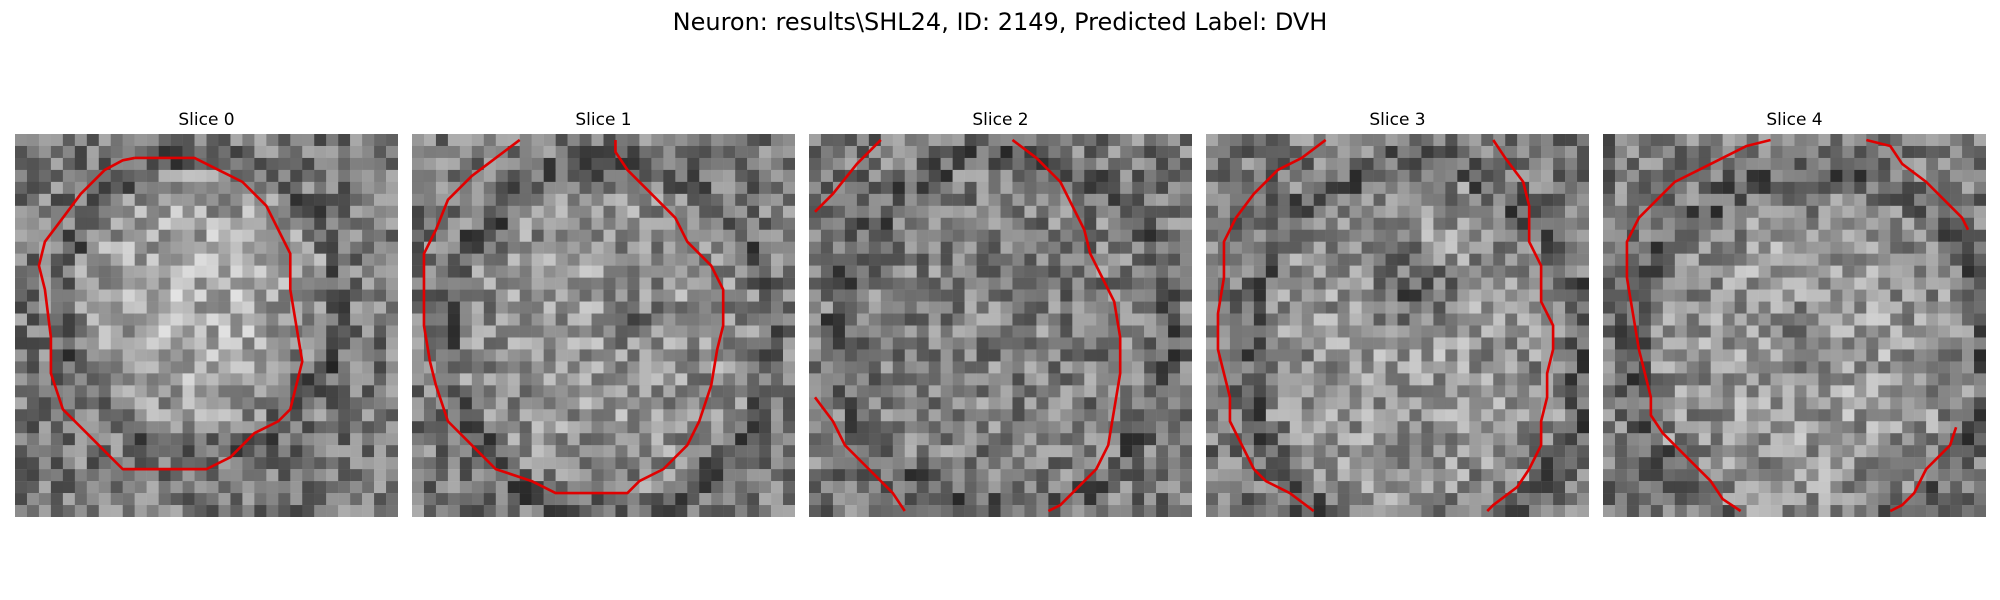 The image size is (2000, 600). What do you see at coordinates (1397, 120) in the screenshot?
I see `slice-title-3: Slice 3` at bounding box center [1397, 120].